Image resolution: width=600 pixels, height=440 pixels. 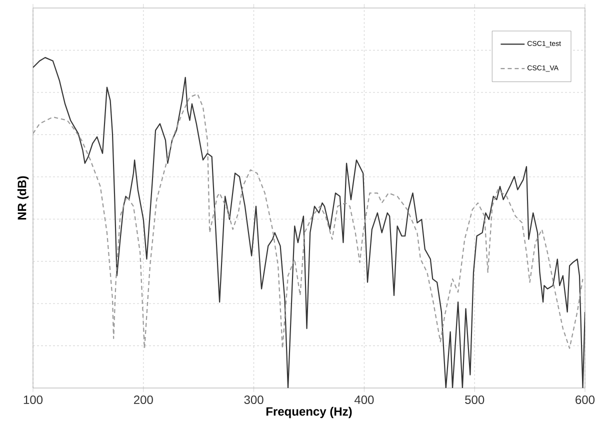 I want to click on x-axis-title: Frequency (Hz), so click(x=309, y=412).